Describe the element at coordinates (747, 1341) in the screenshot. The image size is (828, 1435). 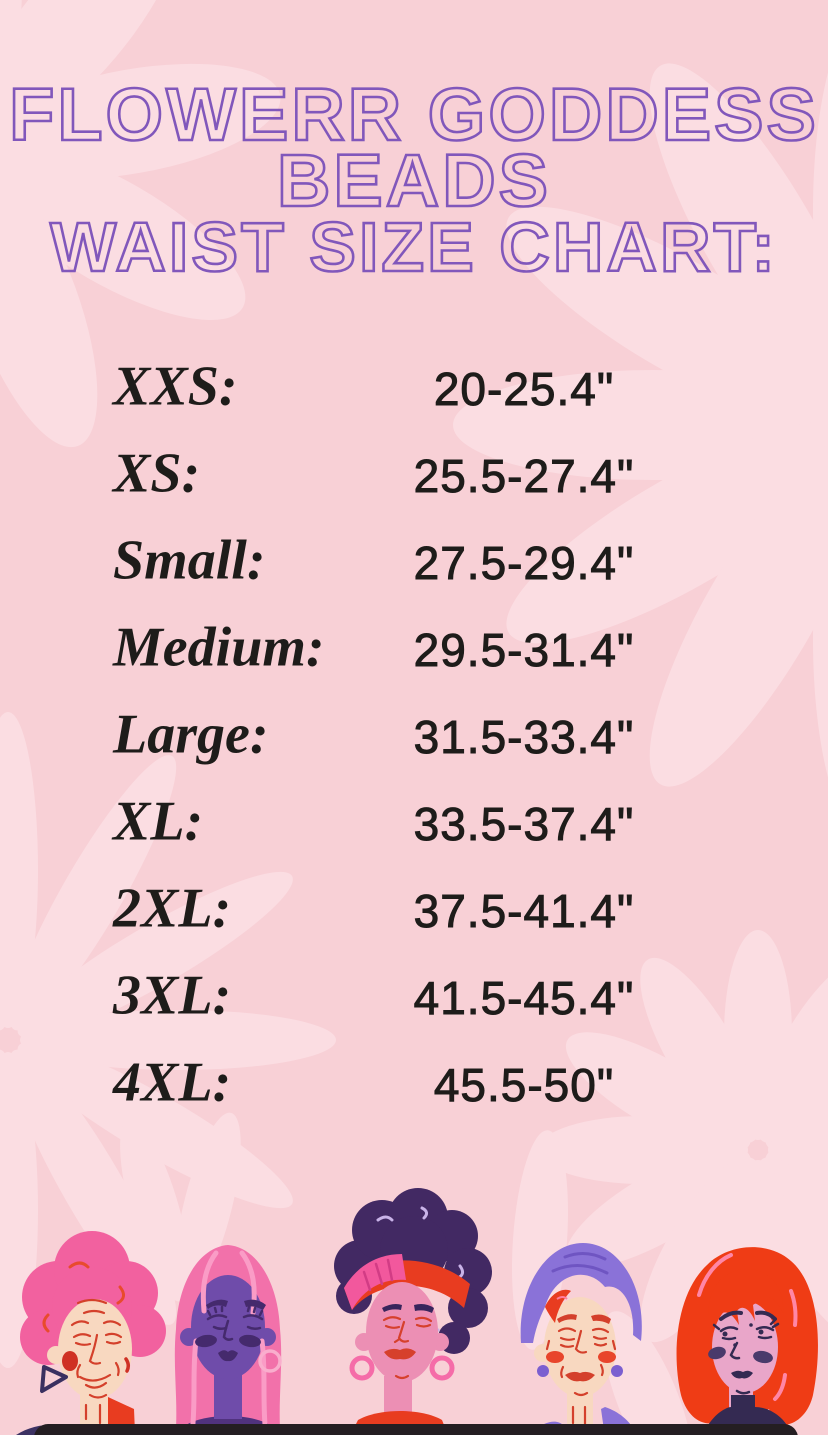
I see `woman-red-bob-illustration` at that location.